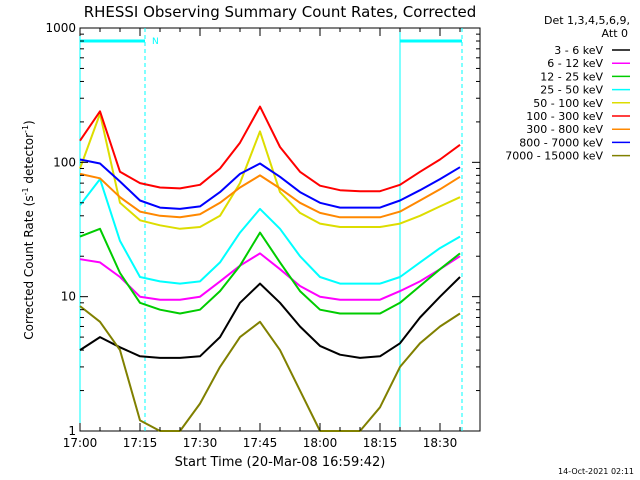  I want to click on legend-label: 7000 - 15000 keV, so click(554, 156).